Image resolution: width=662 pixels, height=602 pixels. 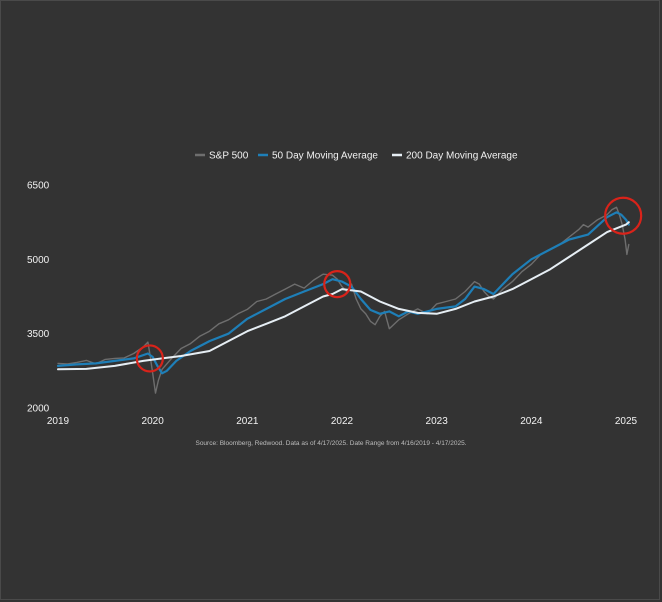 What do you see at coordinates (325, 156) in the screenshot?
I see `legend-label-50dma: 50 Day Moving Average` at bounding box center [325, 156].